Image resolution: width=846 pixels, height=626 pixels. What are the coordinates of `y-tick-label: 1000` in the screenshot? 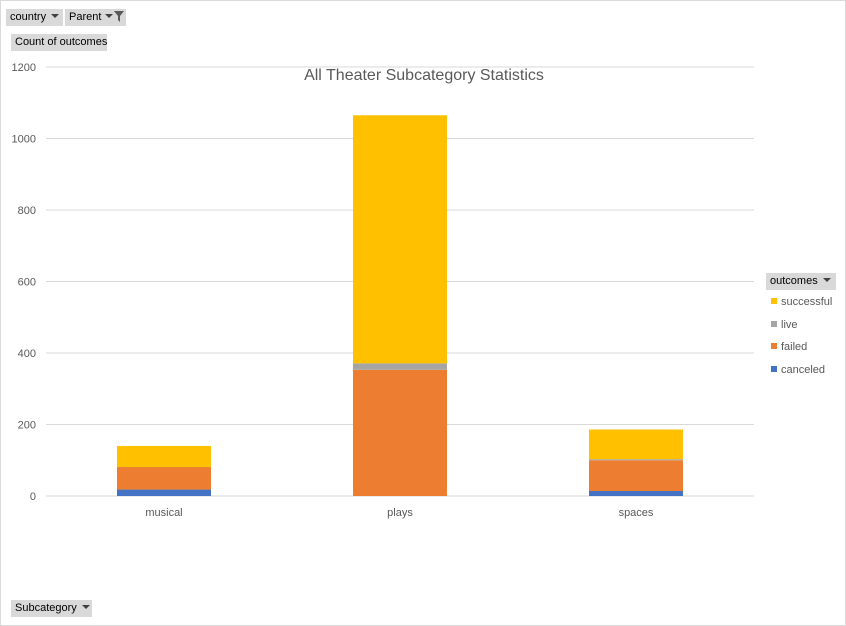 It's located at (24, 140).